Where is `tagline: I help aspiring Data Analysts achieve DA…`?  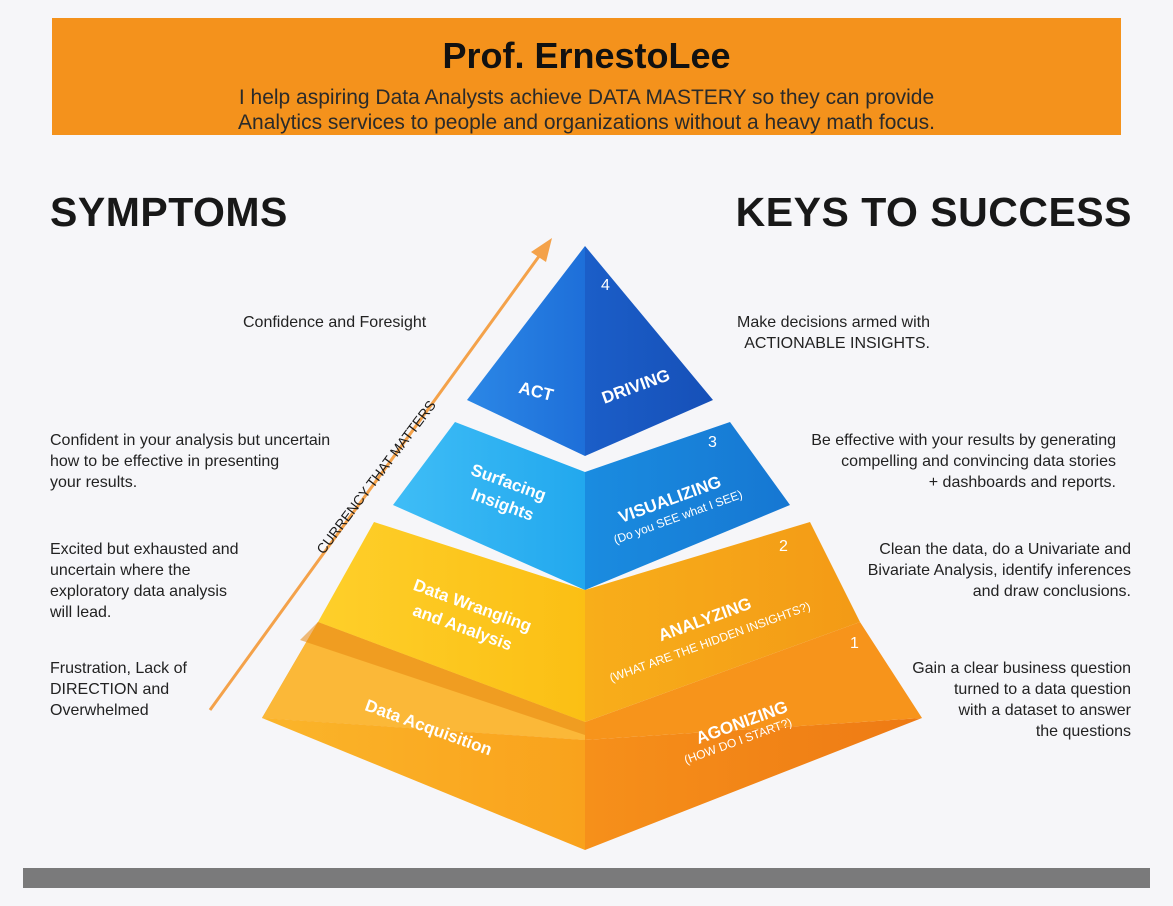
tagline: I help aspiring Data Analysts achieve DA… is located at coordinates (586, 110).